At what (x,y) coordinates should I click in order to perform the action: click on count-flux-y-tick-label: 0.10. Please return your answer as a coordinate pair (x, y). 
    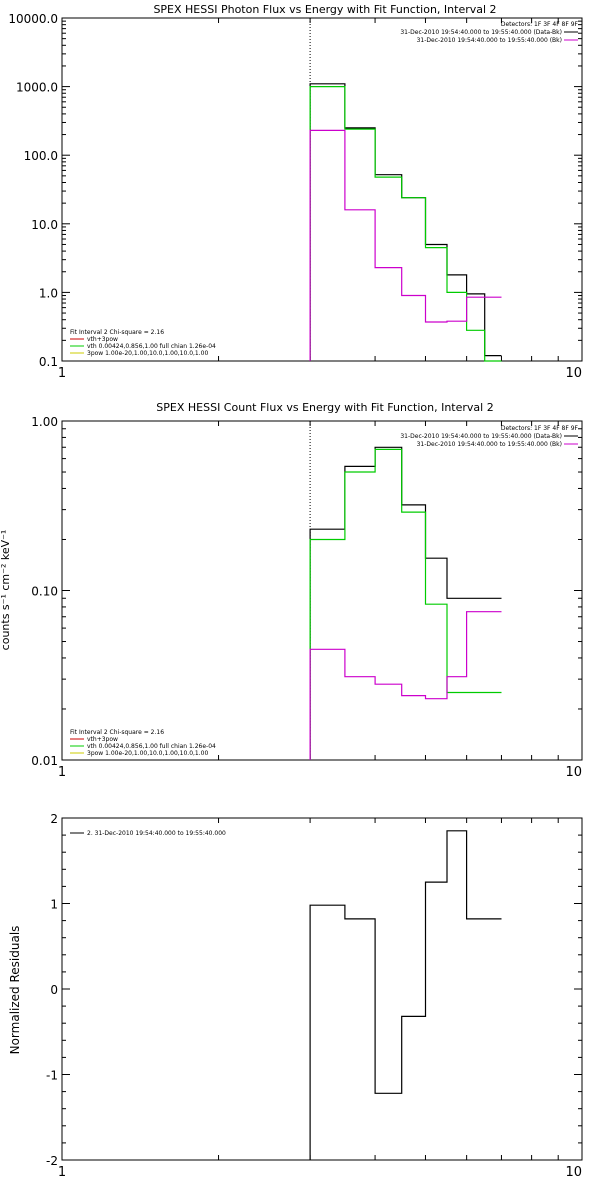
    Looking at the image, I should click on (44, 592).